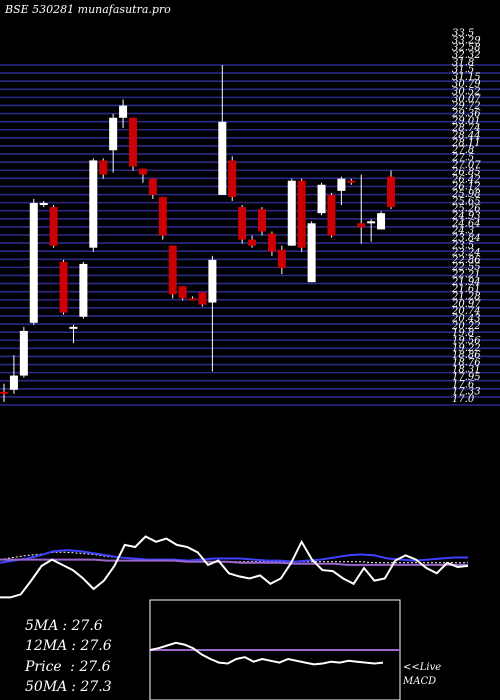 The height and width of the screenshot is (700, 500). What do you see at coordinates (466, 326) in the screenshot?
I see `y-tick-label: 20.22` at bounding box center [466, 326].